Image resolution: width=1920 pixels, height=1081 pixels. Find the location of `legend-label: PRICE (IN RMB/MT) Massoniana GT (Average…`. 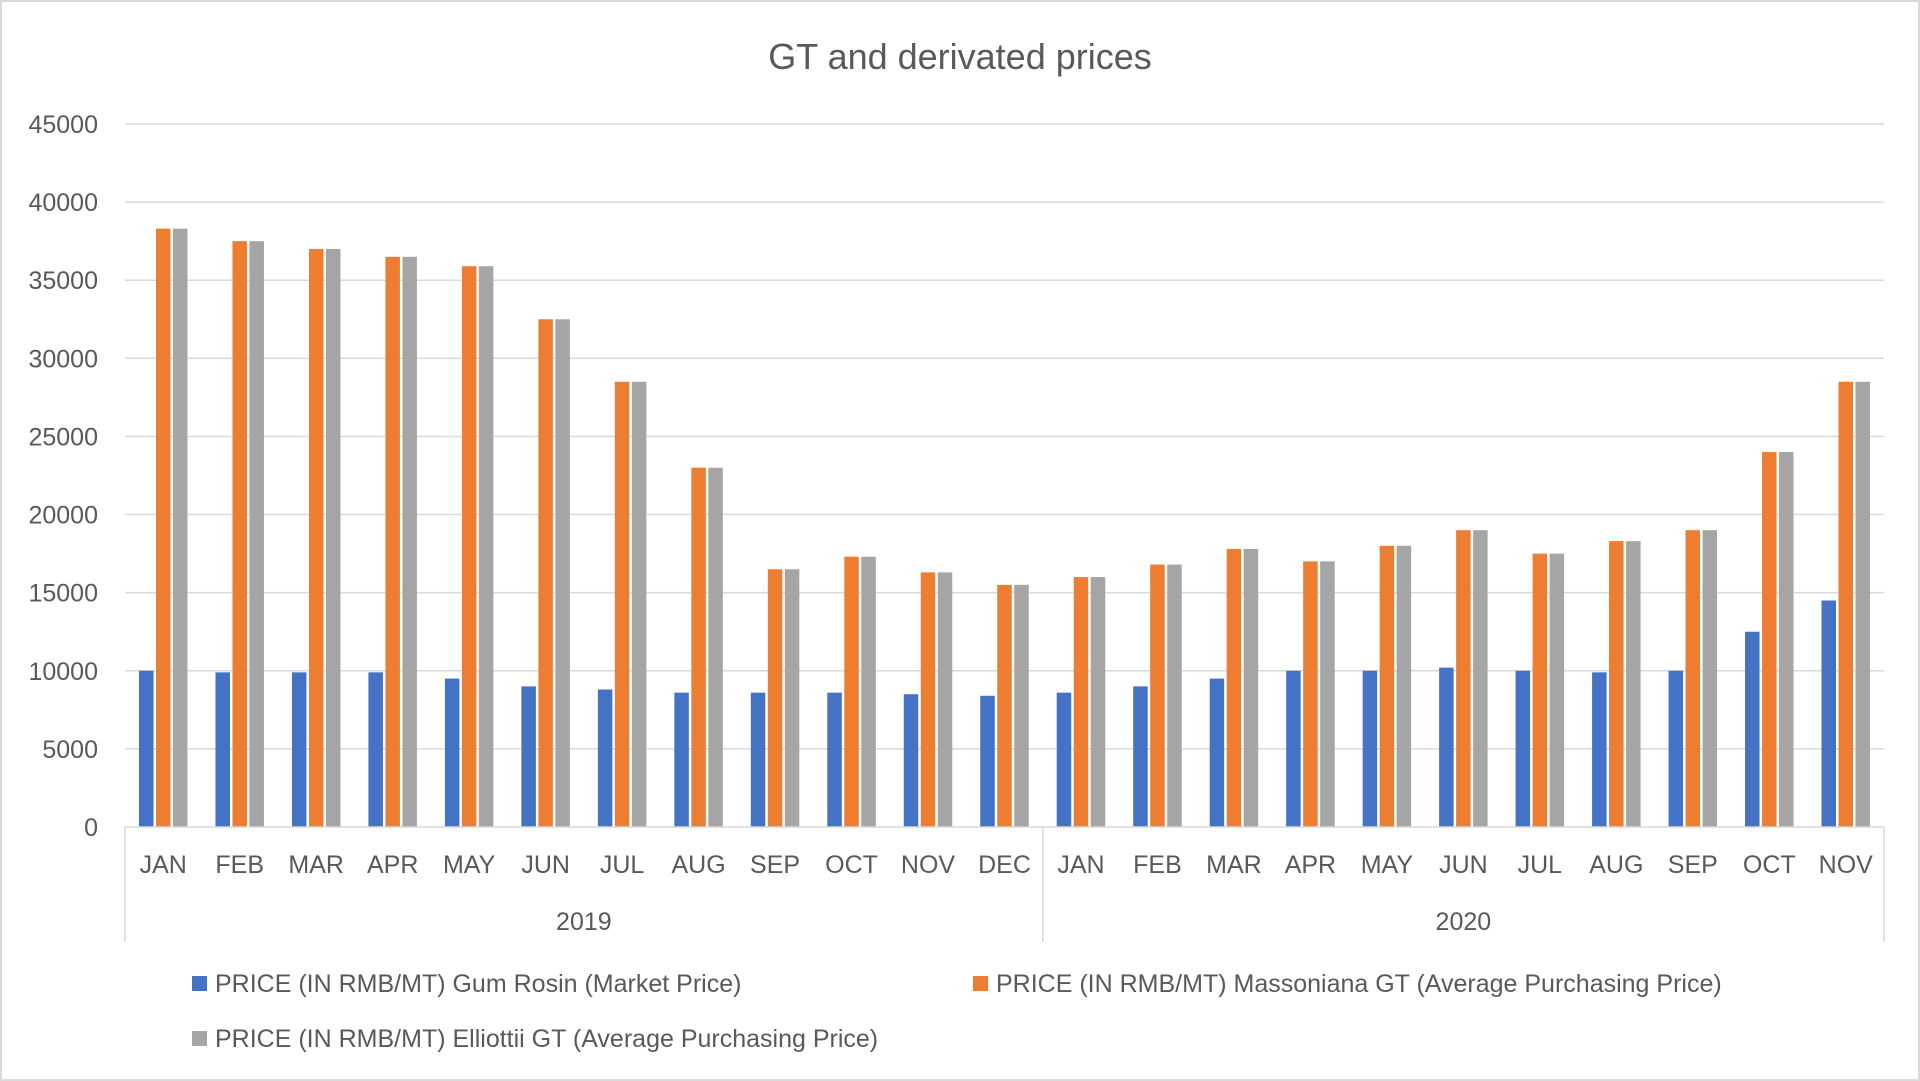

legend-label: PRICE (IN RMB/MT) Massoniana GT (Average… is located at coordinates (1359, 984).